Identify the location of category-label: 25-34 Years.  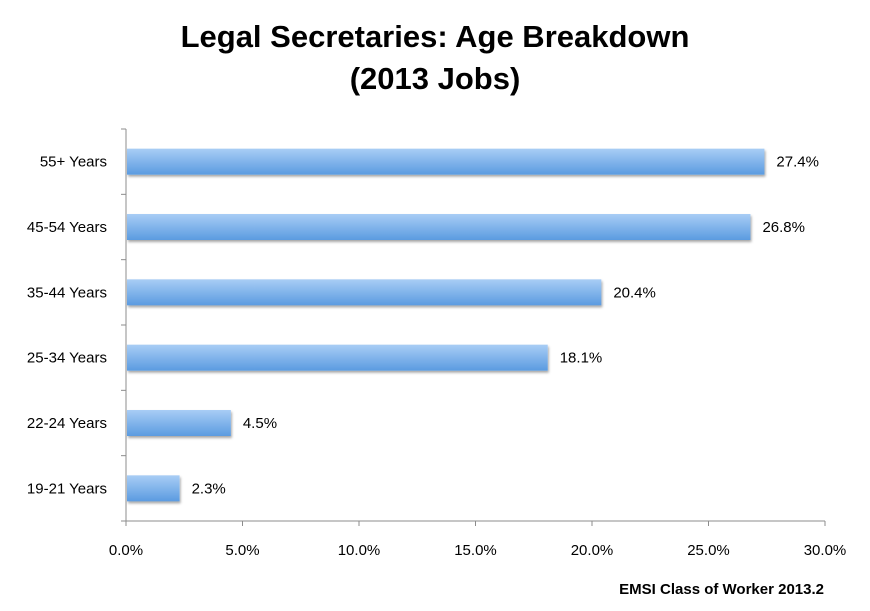
(67, 358).